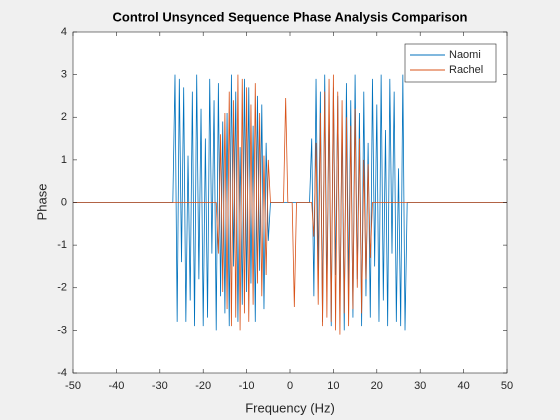 This screenshot has height=420, width=560. I want to click on x-tick-label: 40, so click(463, 386).